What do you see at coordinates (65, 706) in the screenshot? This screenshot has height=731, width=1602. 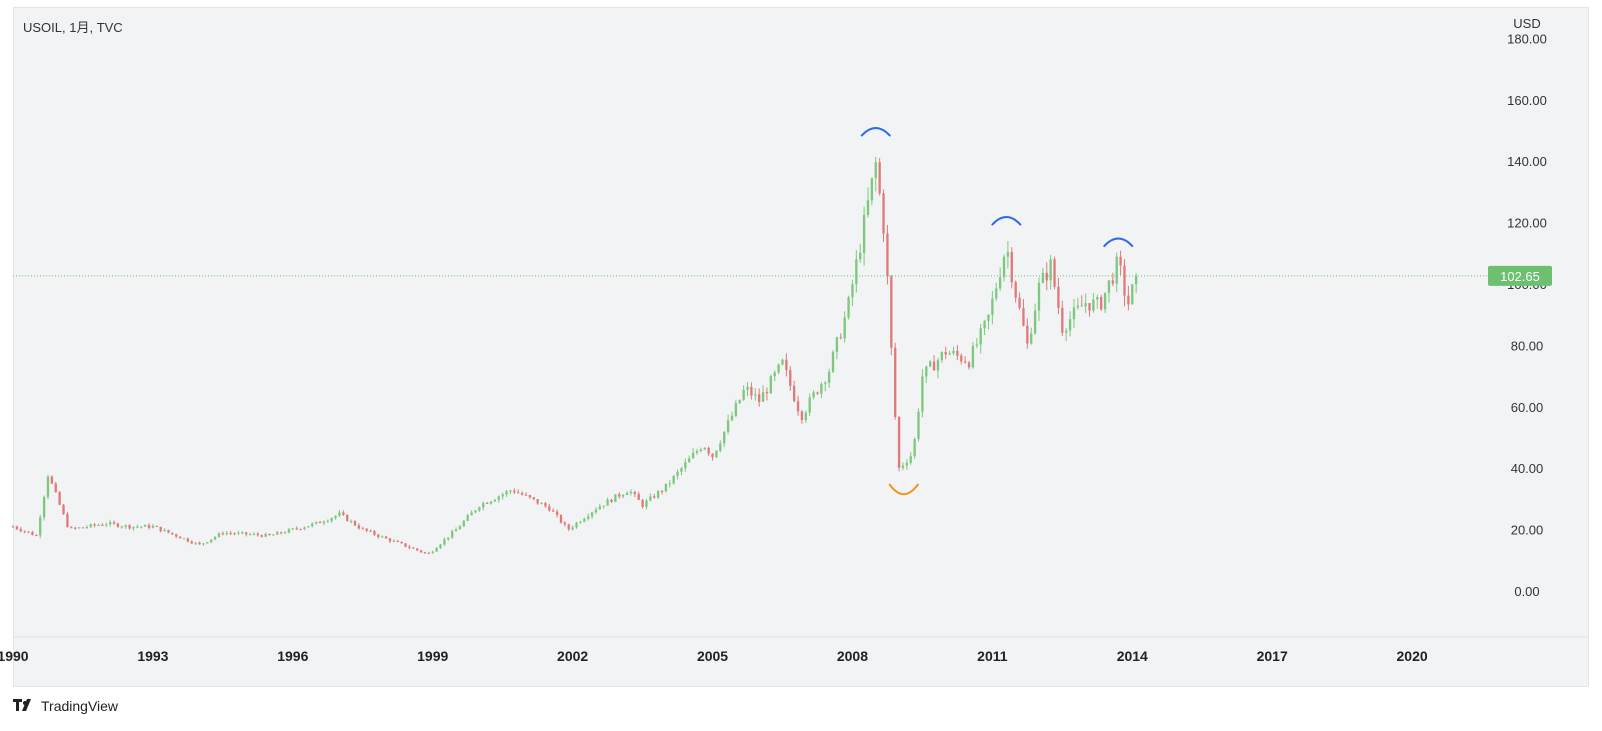 I see `tradingview-logo: TradingView` at bounding box center [65, 706].